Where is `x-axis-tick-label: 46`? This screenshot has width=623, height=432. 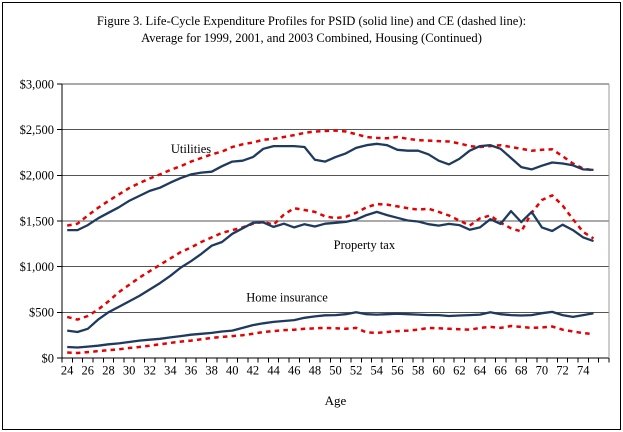 x-axis-tick-label: 46 is located at coordinates (294, 371).